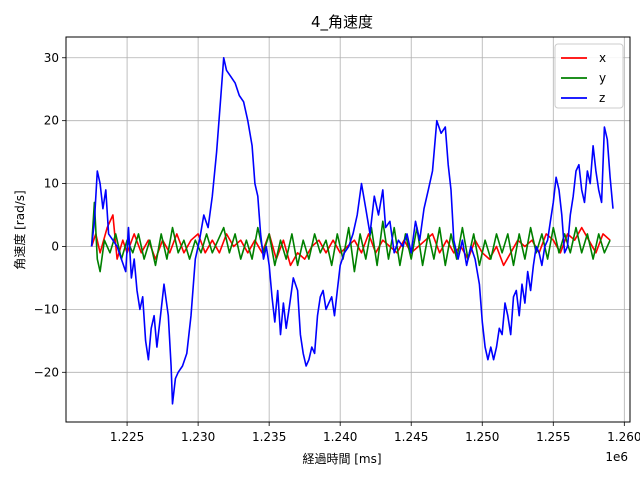 The width and height of the screenshot is (640, 480). I want to click on legend-label-x: x, so click(602, 58).